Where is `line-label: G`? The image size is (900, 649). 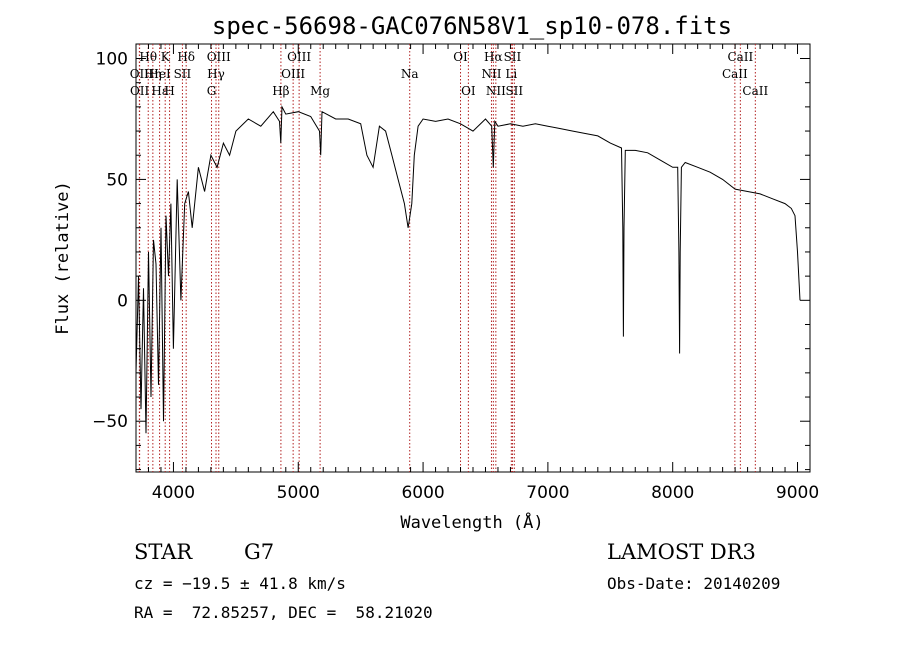
line-label: G is located at coordinates (212, 91).